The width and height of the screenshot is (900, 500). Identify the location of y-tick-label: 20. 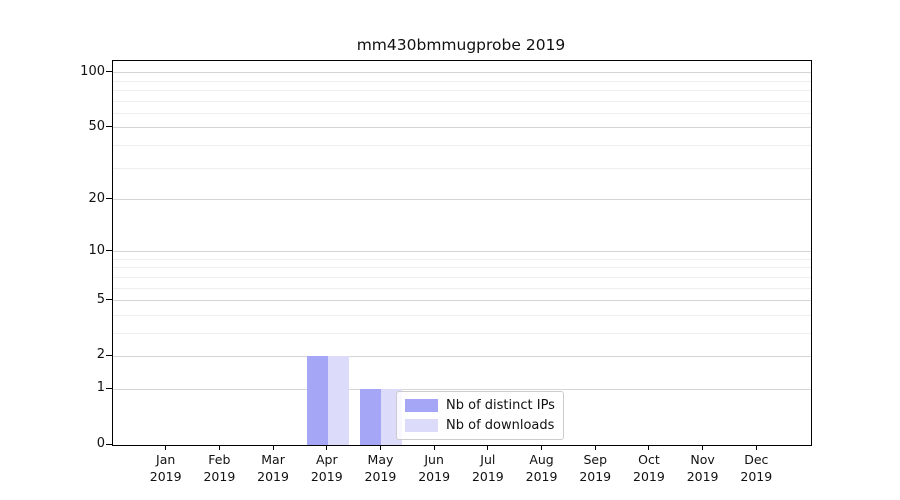
(96, 198).